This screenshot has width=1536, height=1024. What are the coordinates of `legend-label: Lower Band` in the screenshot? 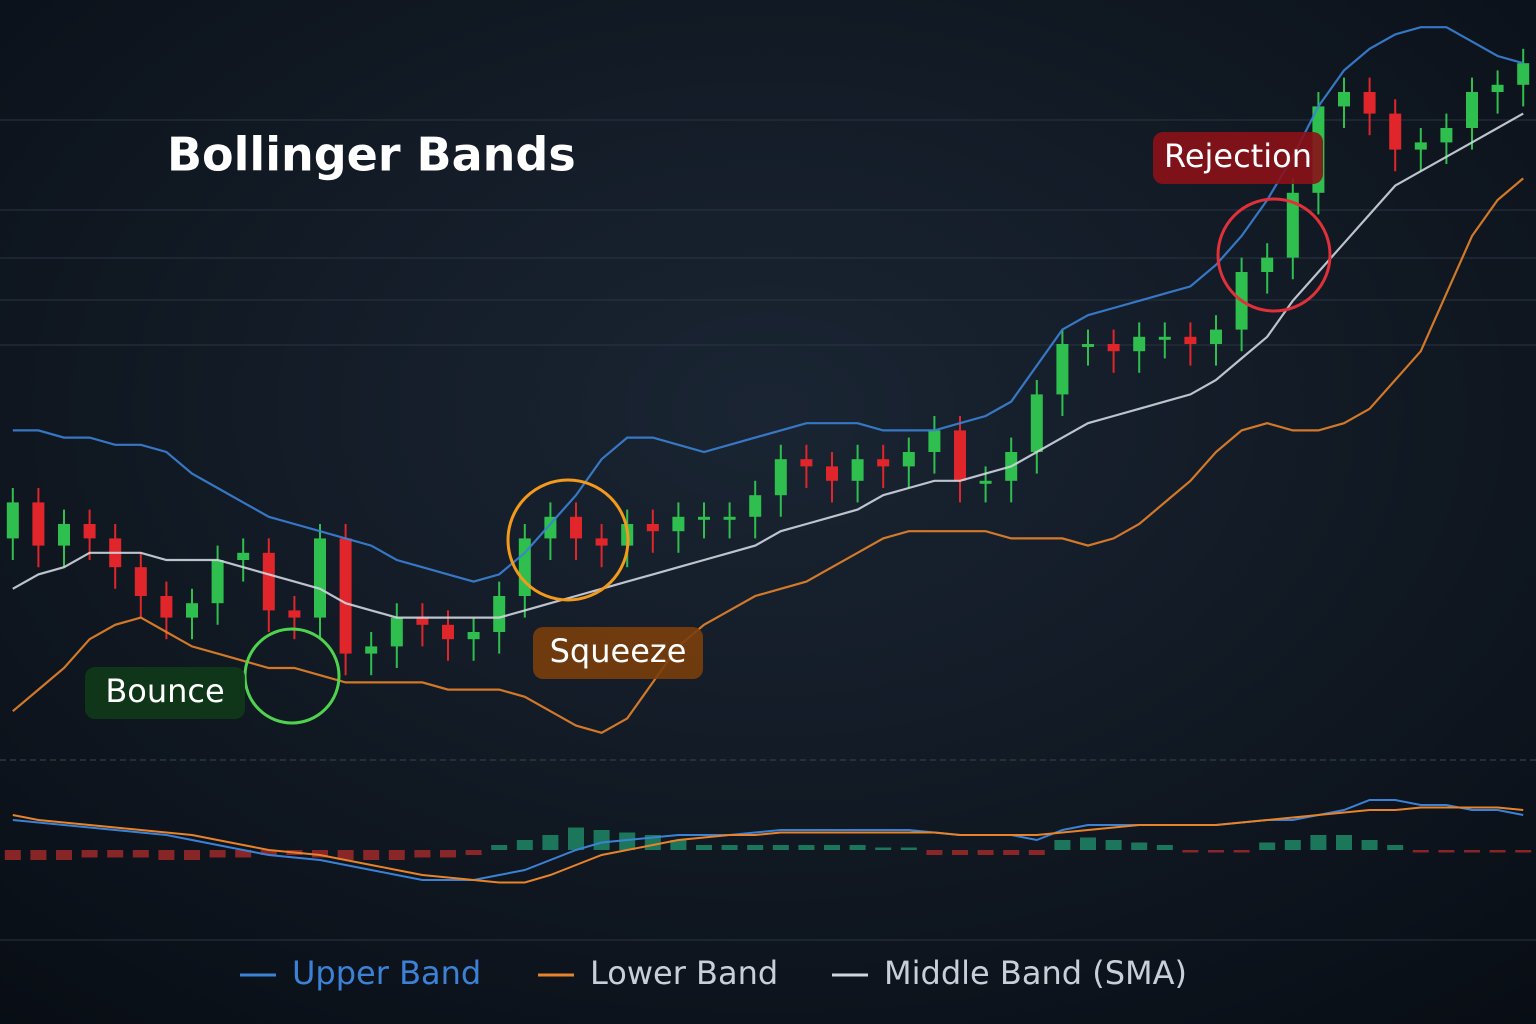 It's located at (684, 973).